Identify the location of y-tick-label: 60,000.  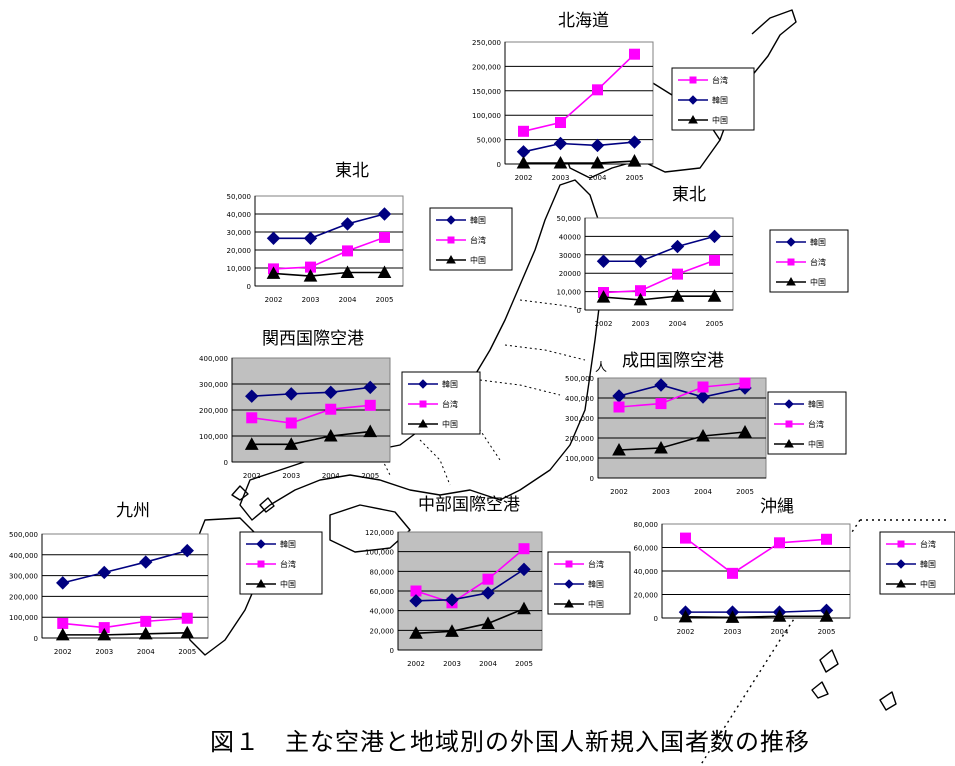
(382, 592).